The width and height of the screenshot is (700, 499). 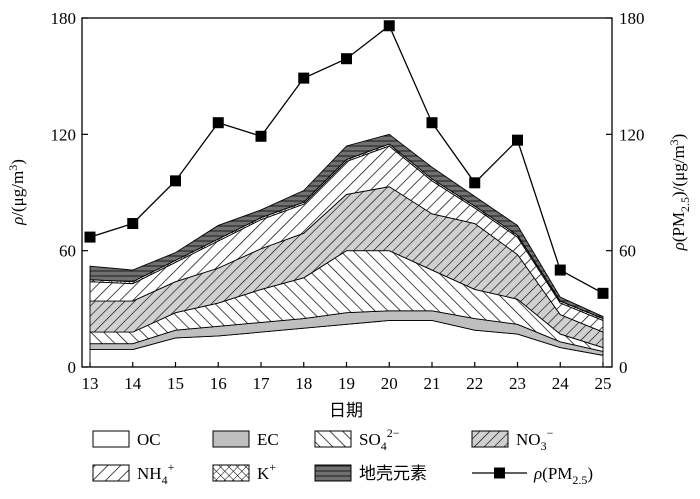 What do you see at coordinates (603, 383) in the screenshot?
I see `x-tick-label: 25` at bounding box center [603, 383].